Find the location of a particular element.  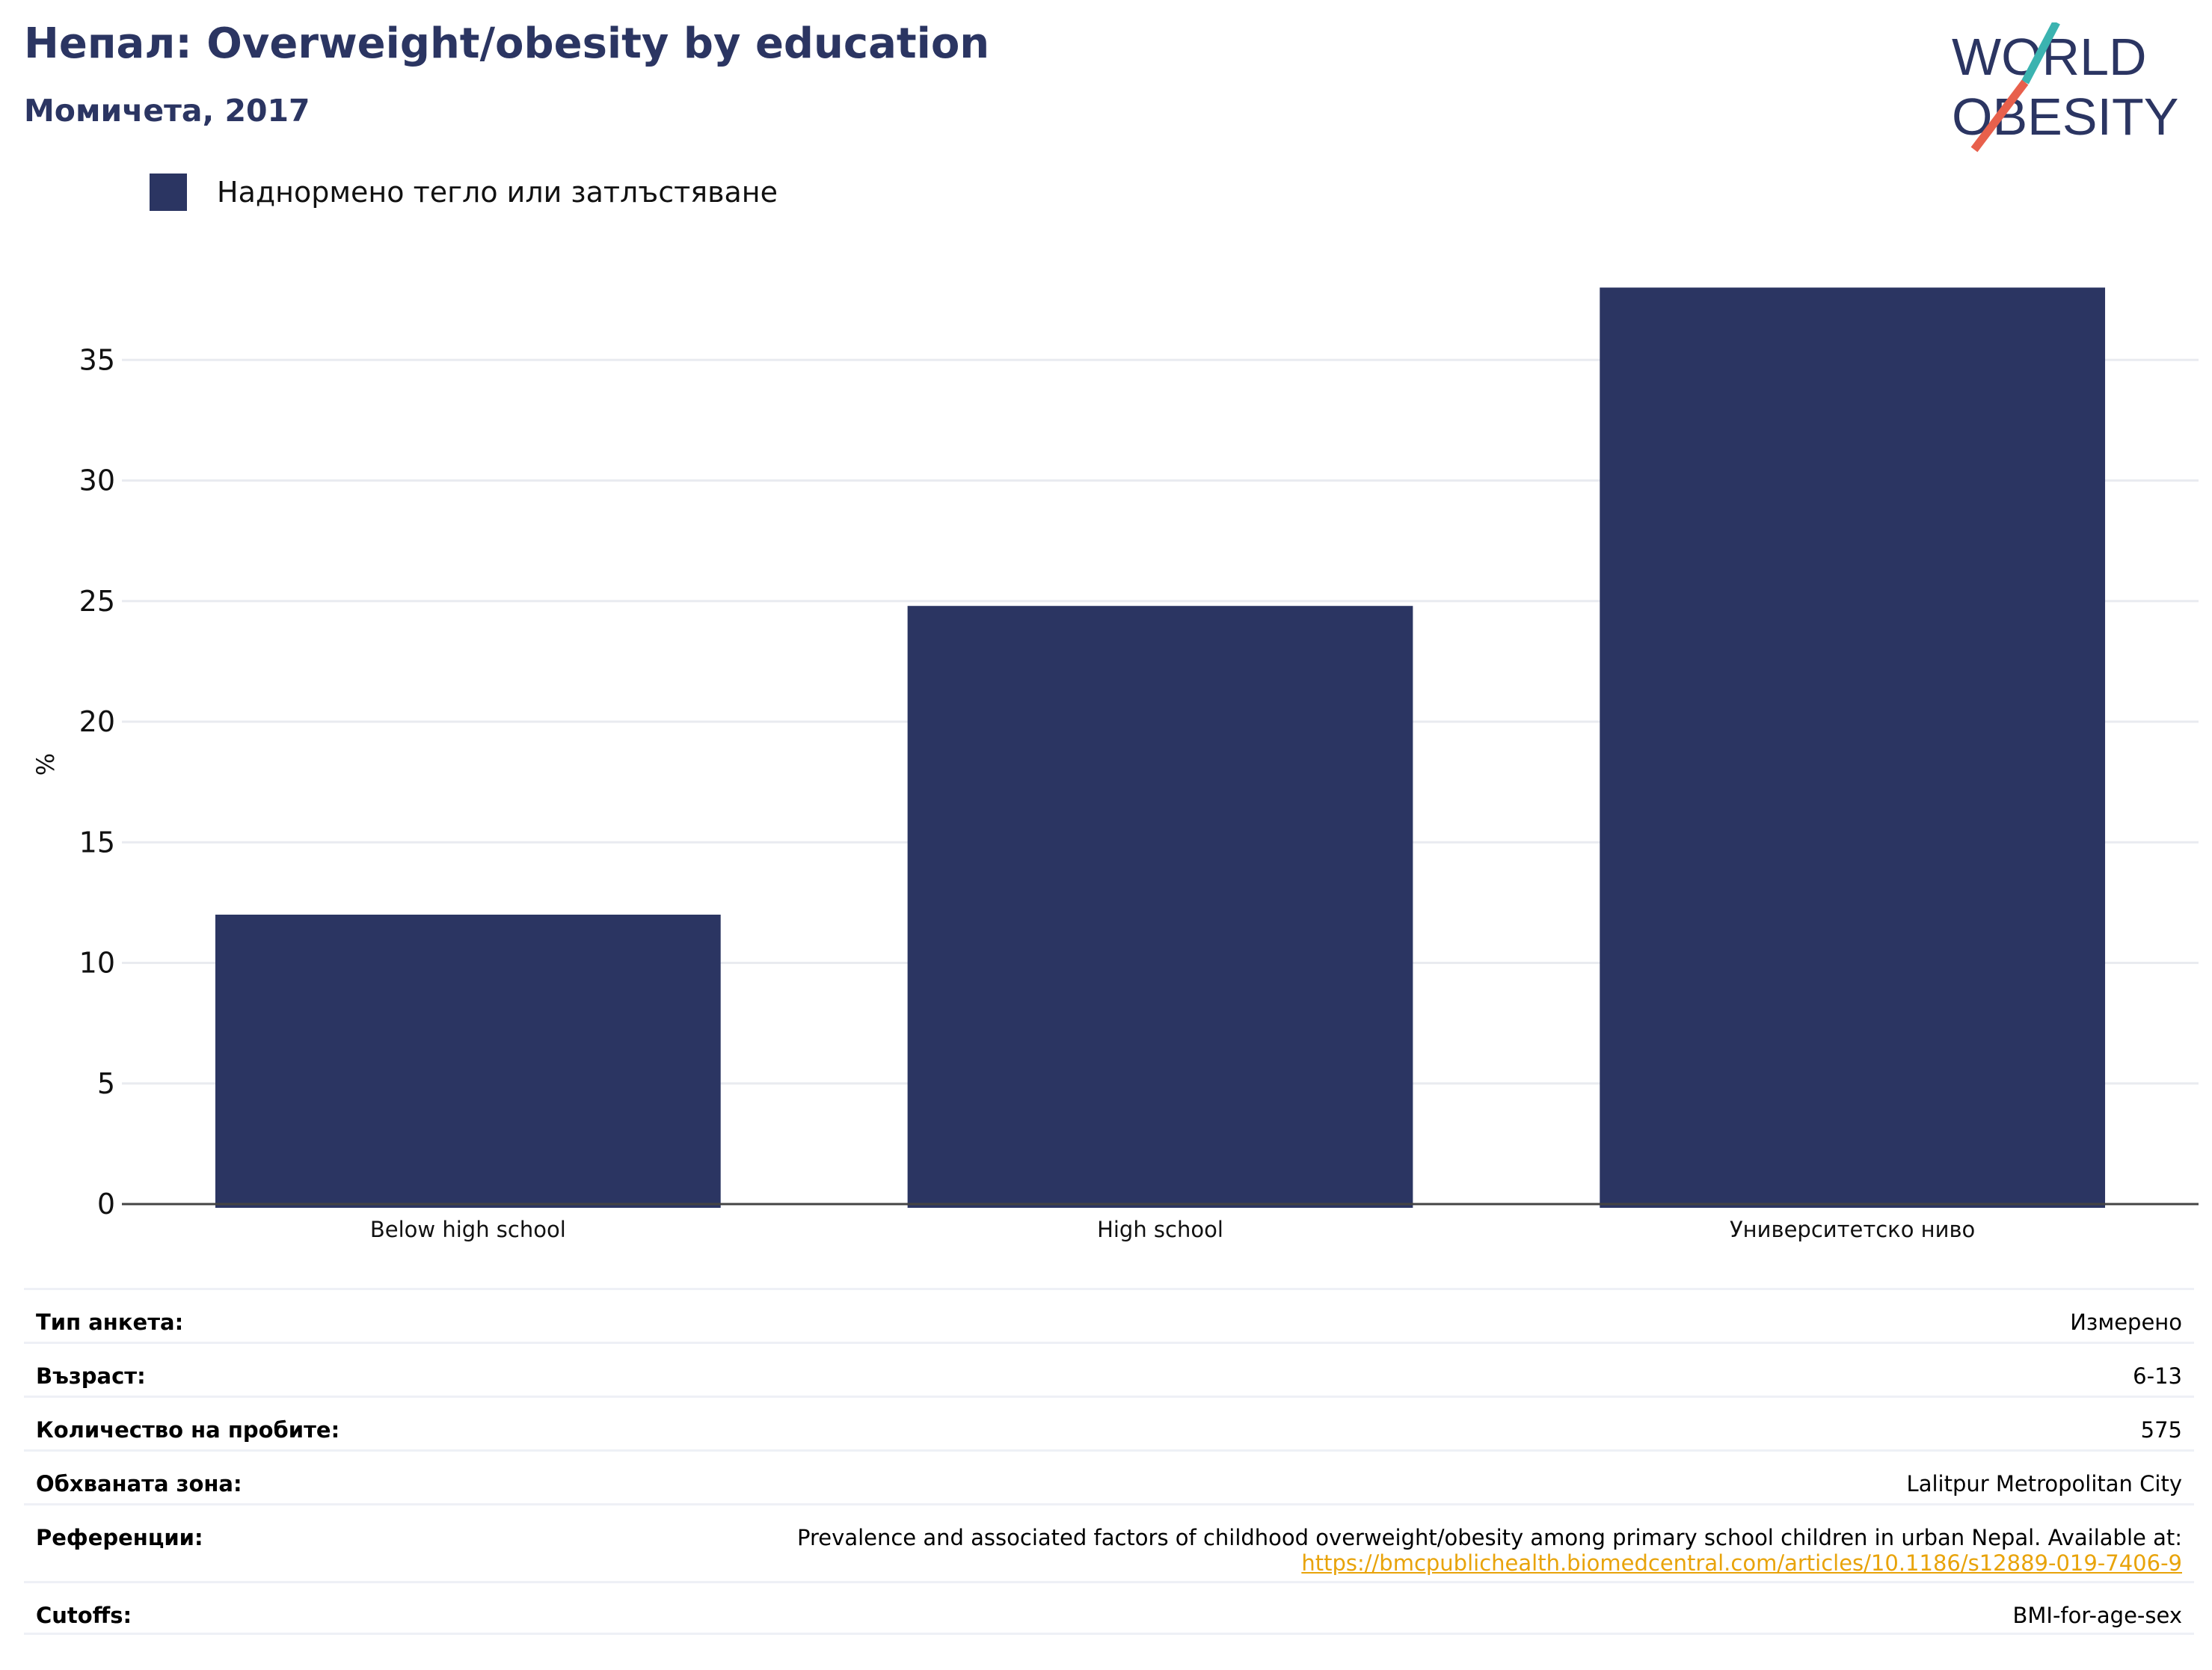

y-tick-label: 0 is located at coordinates (106, 1204).